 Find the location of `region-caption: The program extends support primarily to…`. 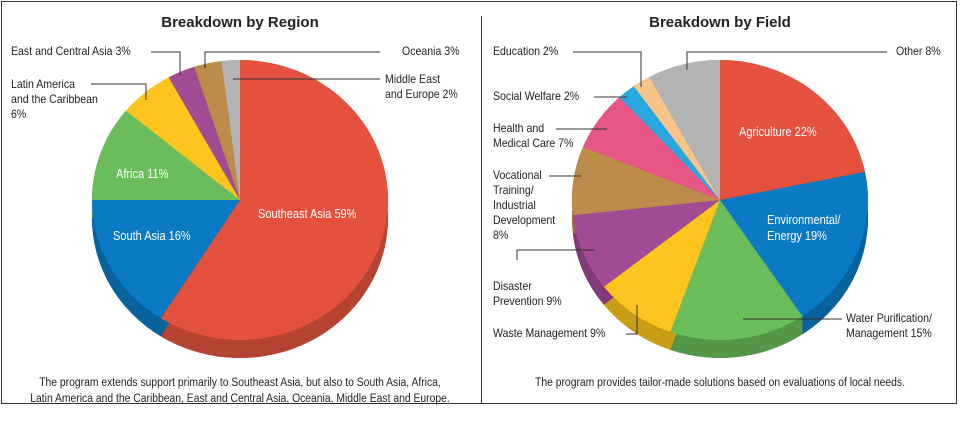

region-caption: The program extends support primarily to… is located at coordinates (240, 391).